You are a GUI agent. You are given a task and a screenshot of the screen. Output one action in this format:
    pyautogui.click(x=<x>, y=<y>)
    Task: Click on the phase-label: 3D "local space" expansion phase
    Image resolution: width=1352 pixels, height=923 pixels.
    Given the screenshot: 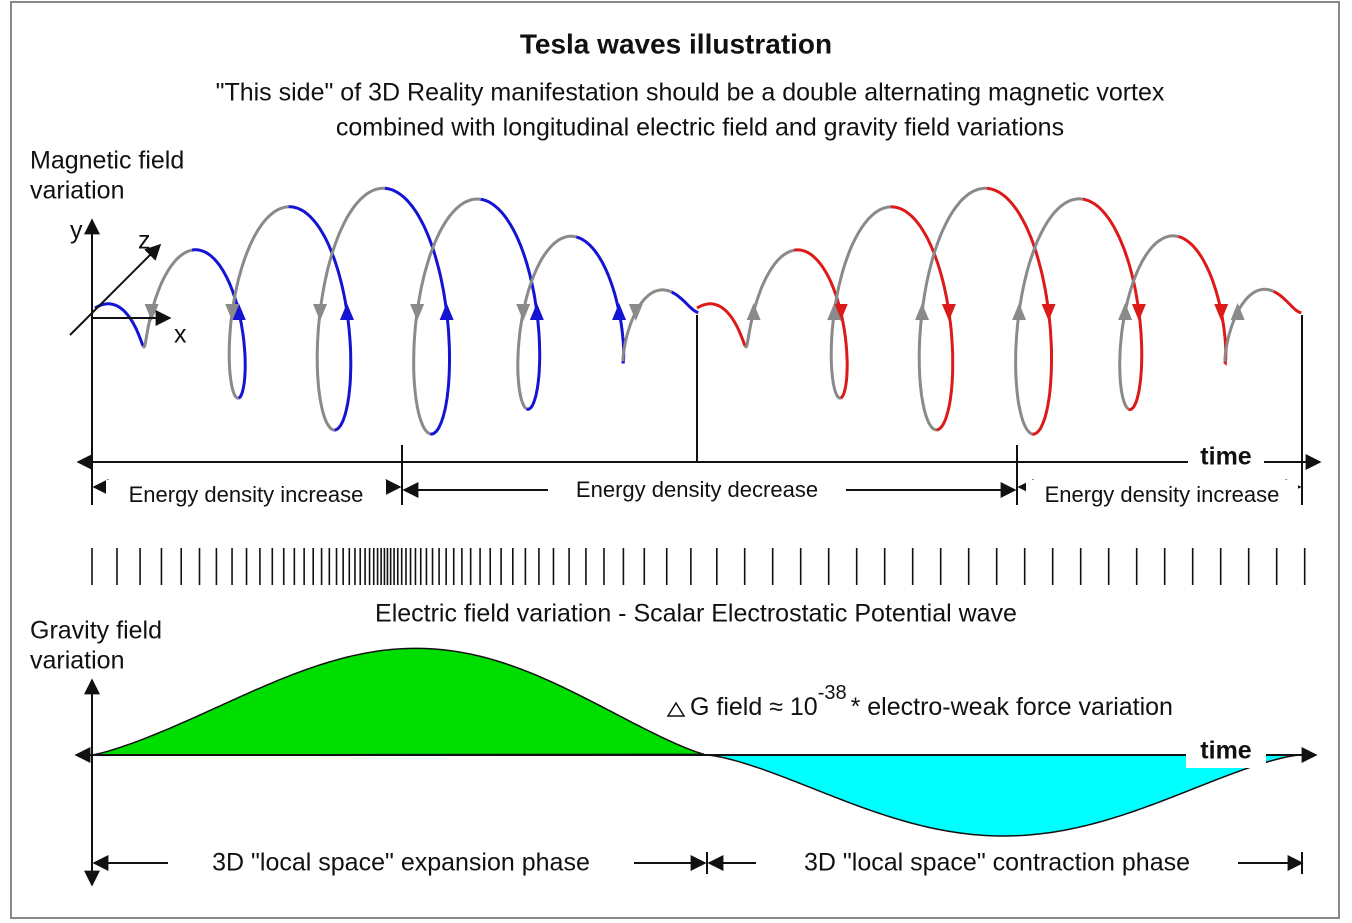 What is the action you would take?
    pyautogui.click(x=401, y=863)
    